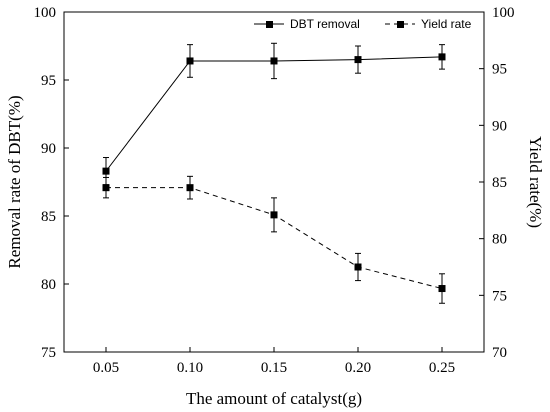 This screenshot has width=550, height=412. What do you see at coordinates (446, 24) in the screenshot?
I see `legend-label-yield-rate: Yield rate` at bounding box center [446, 24].